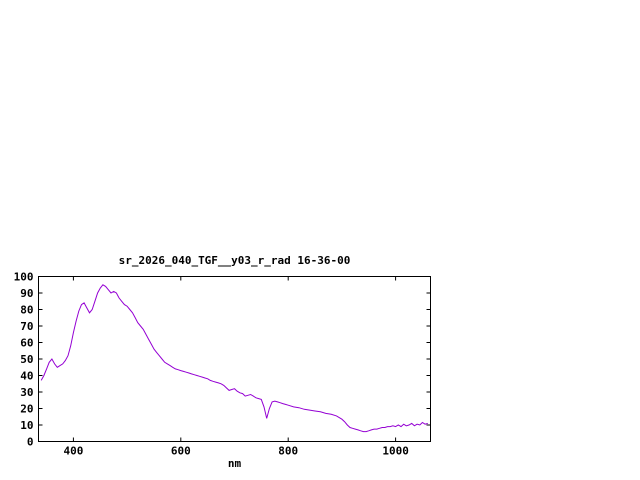  I want to click on chart-title: sr_2026_040_TGF__y03_r_rad 16-36-00, so click(235, 260).